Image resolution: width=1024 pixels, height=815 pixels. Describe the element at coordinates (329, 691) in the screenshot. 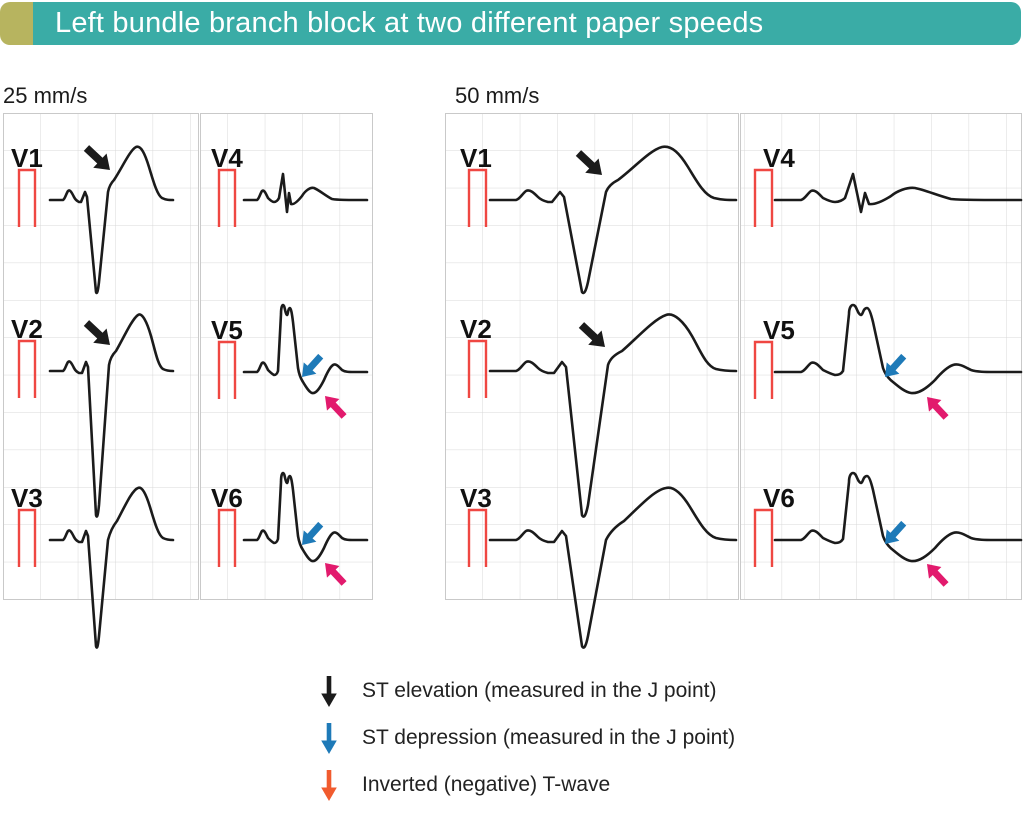

I see `down-arrow-black-icon` at that location.